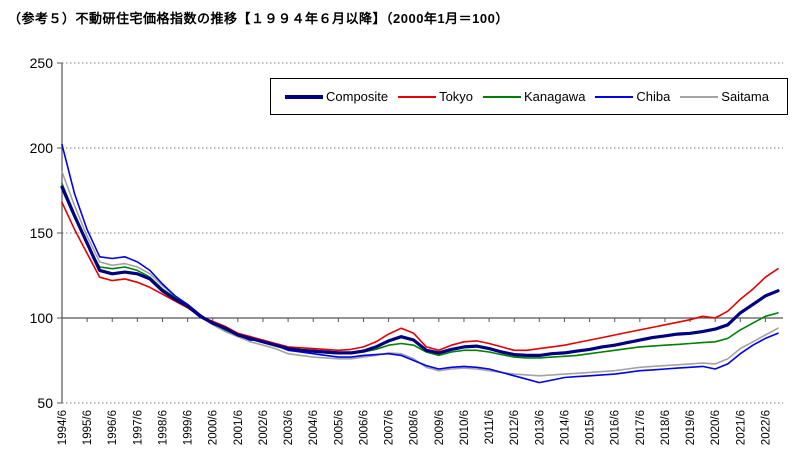 The image size is (800, 474). I want to click on y-tick-label-150: 150, so click(42, 233).